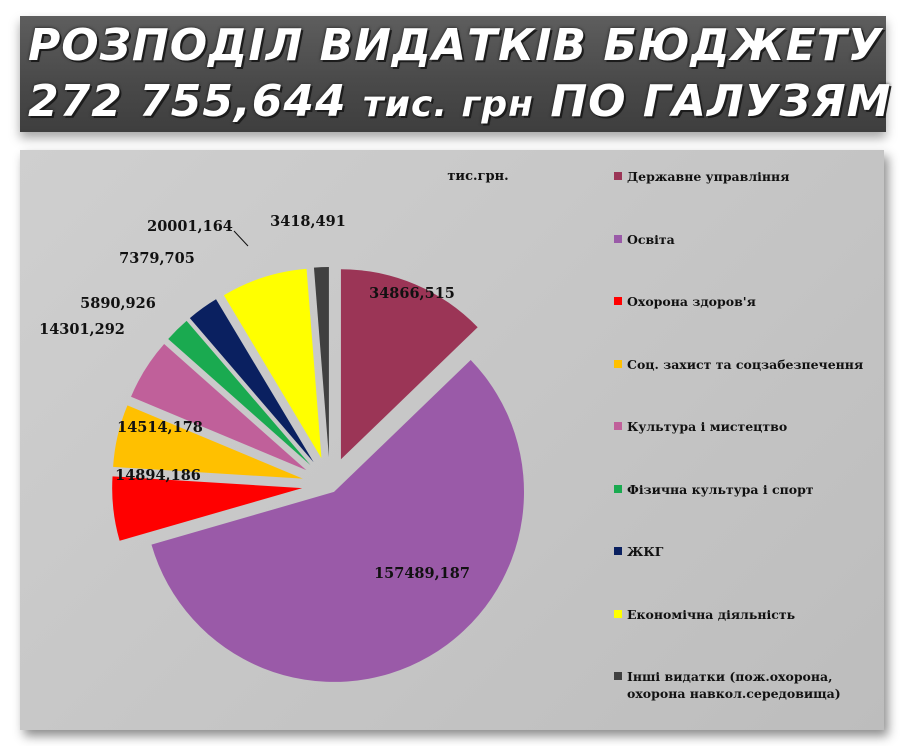  What do you see at coordinates (477, 176) in the screenshot?
I see `chart-title: тис.грн.` at bounding box center [477, 176].